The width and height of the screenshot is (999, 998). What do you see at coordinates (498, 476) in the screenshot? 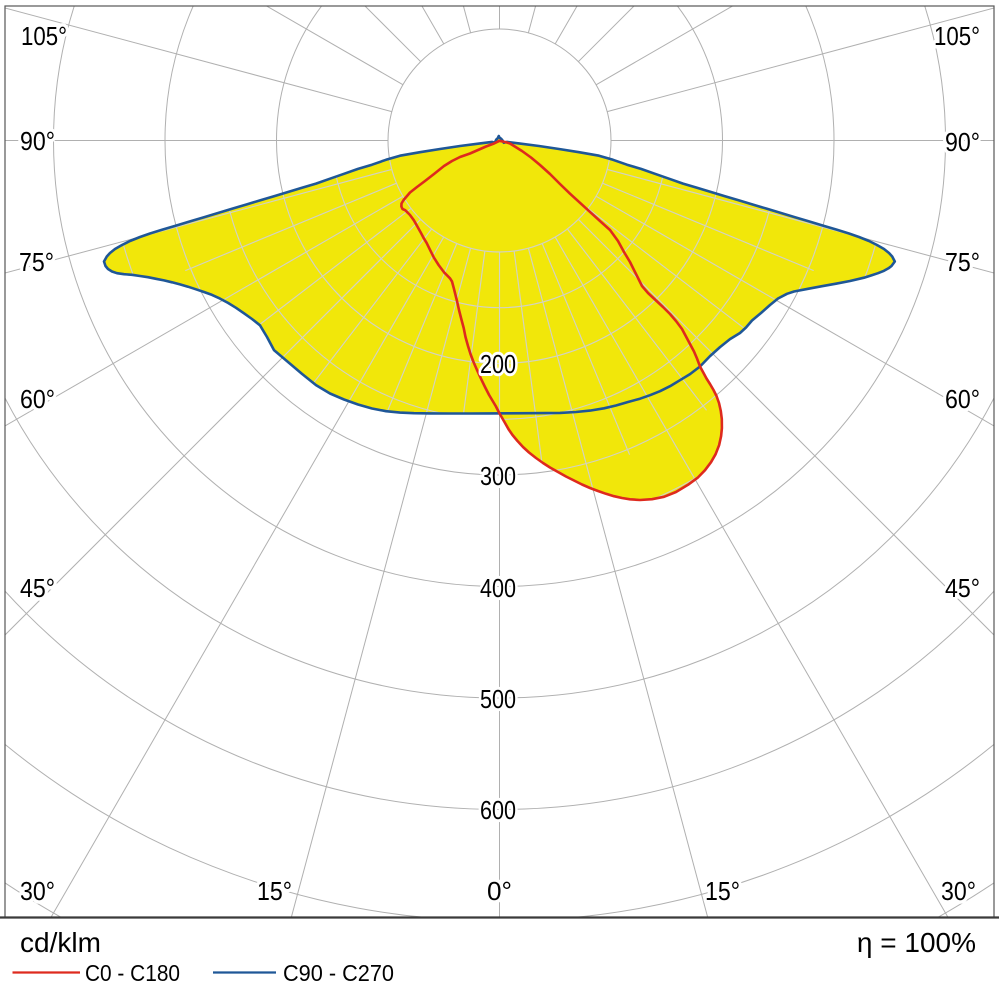
I see `svg-text: 300` at bounding box center [498, 476].